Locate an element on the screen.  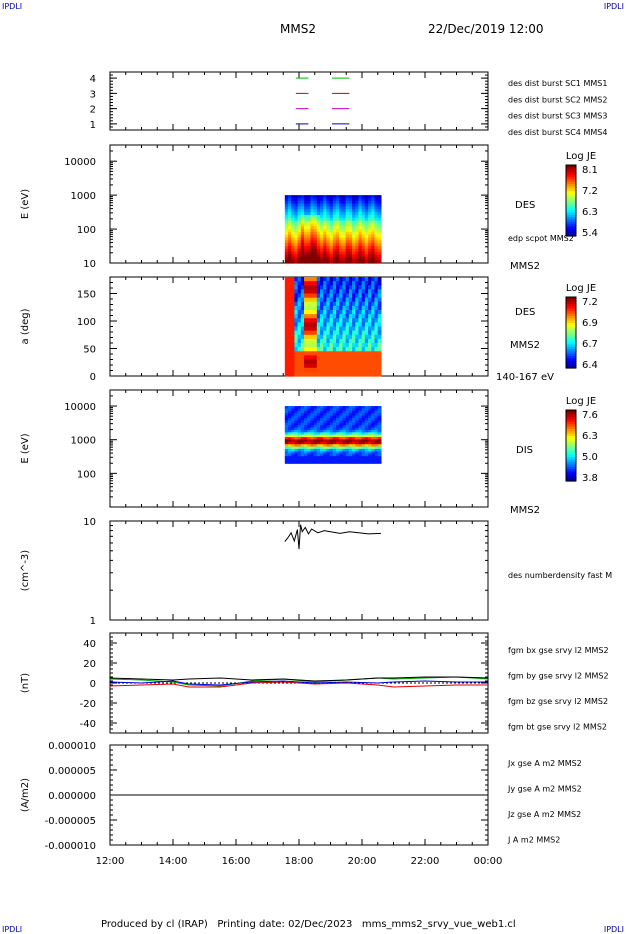
y-tick-label: 100 is located at coordinates (86, 474).